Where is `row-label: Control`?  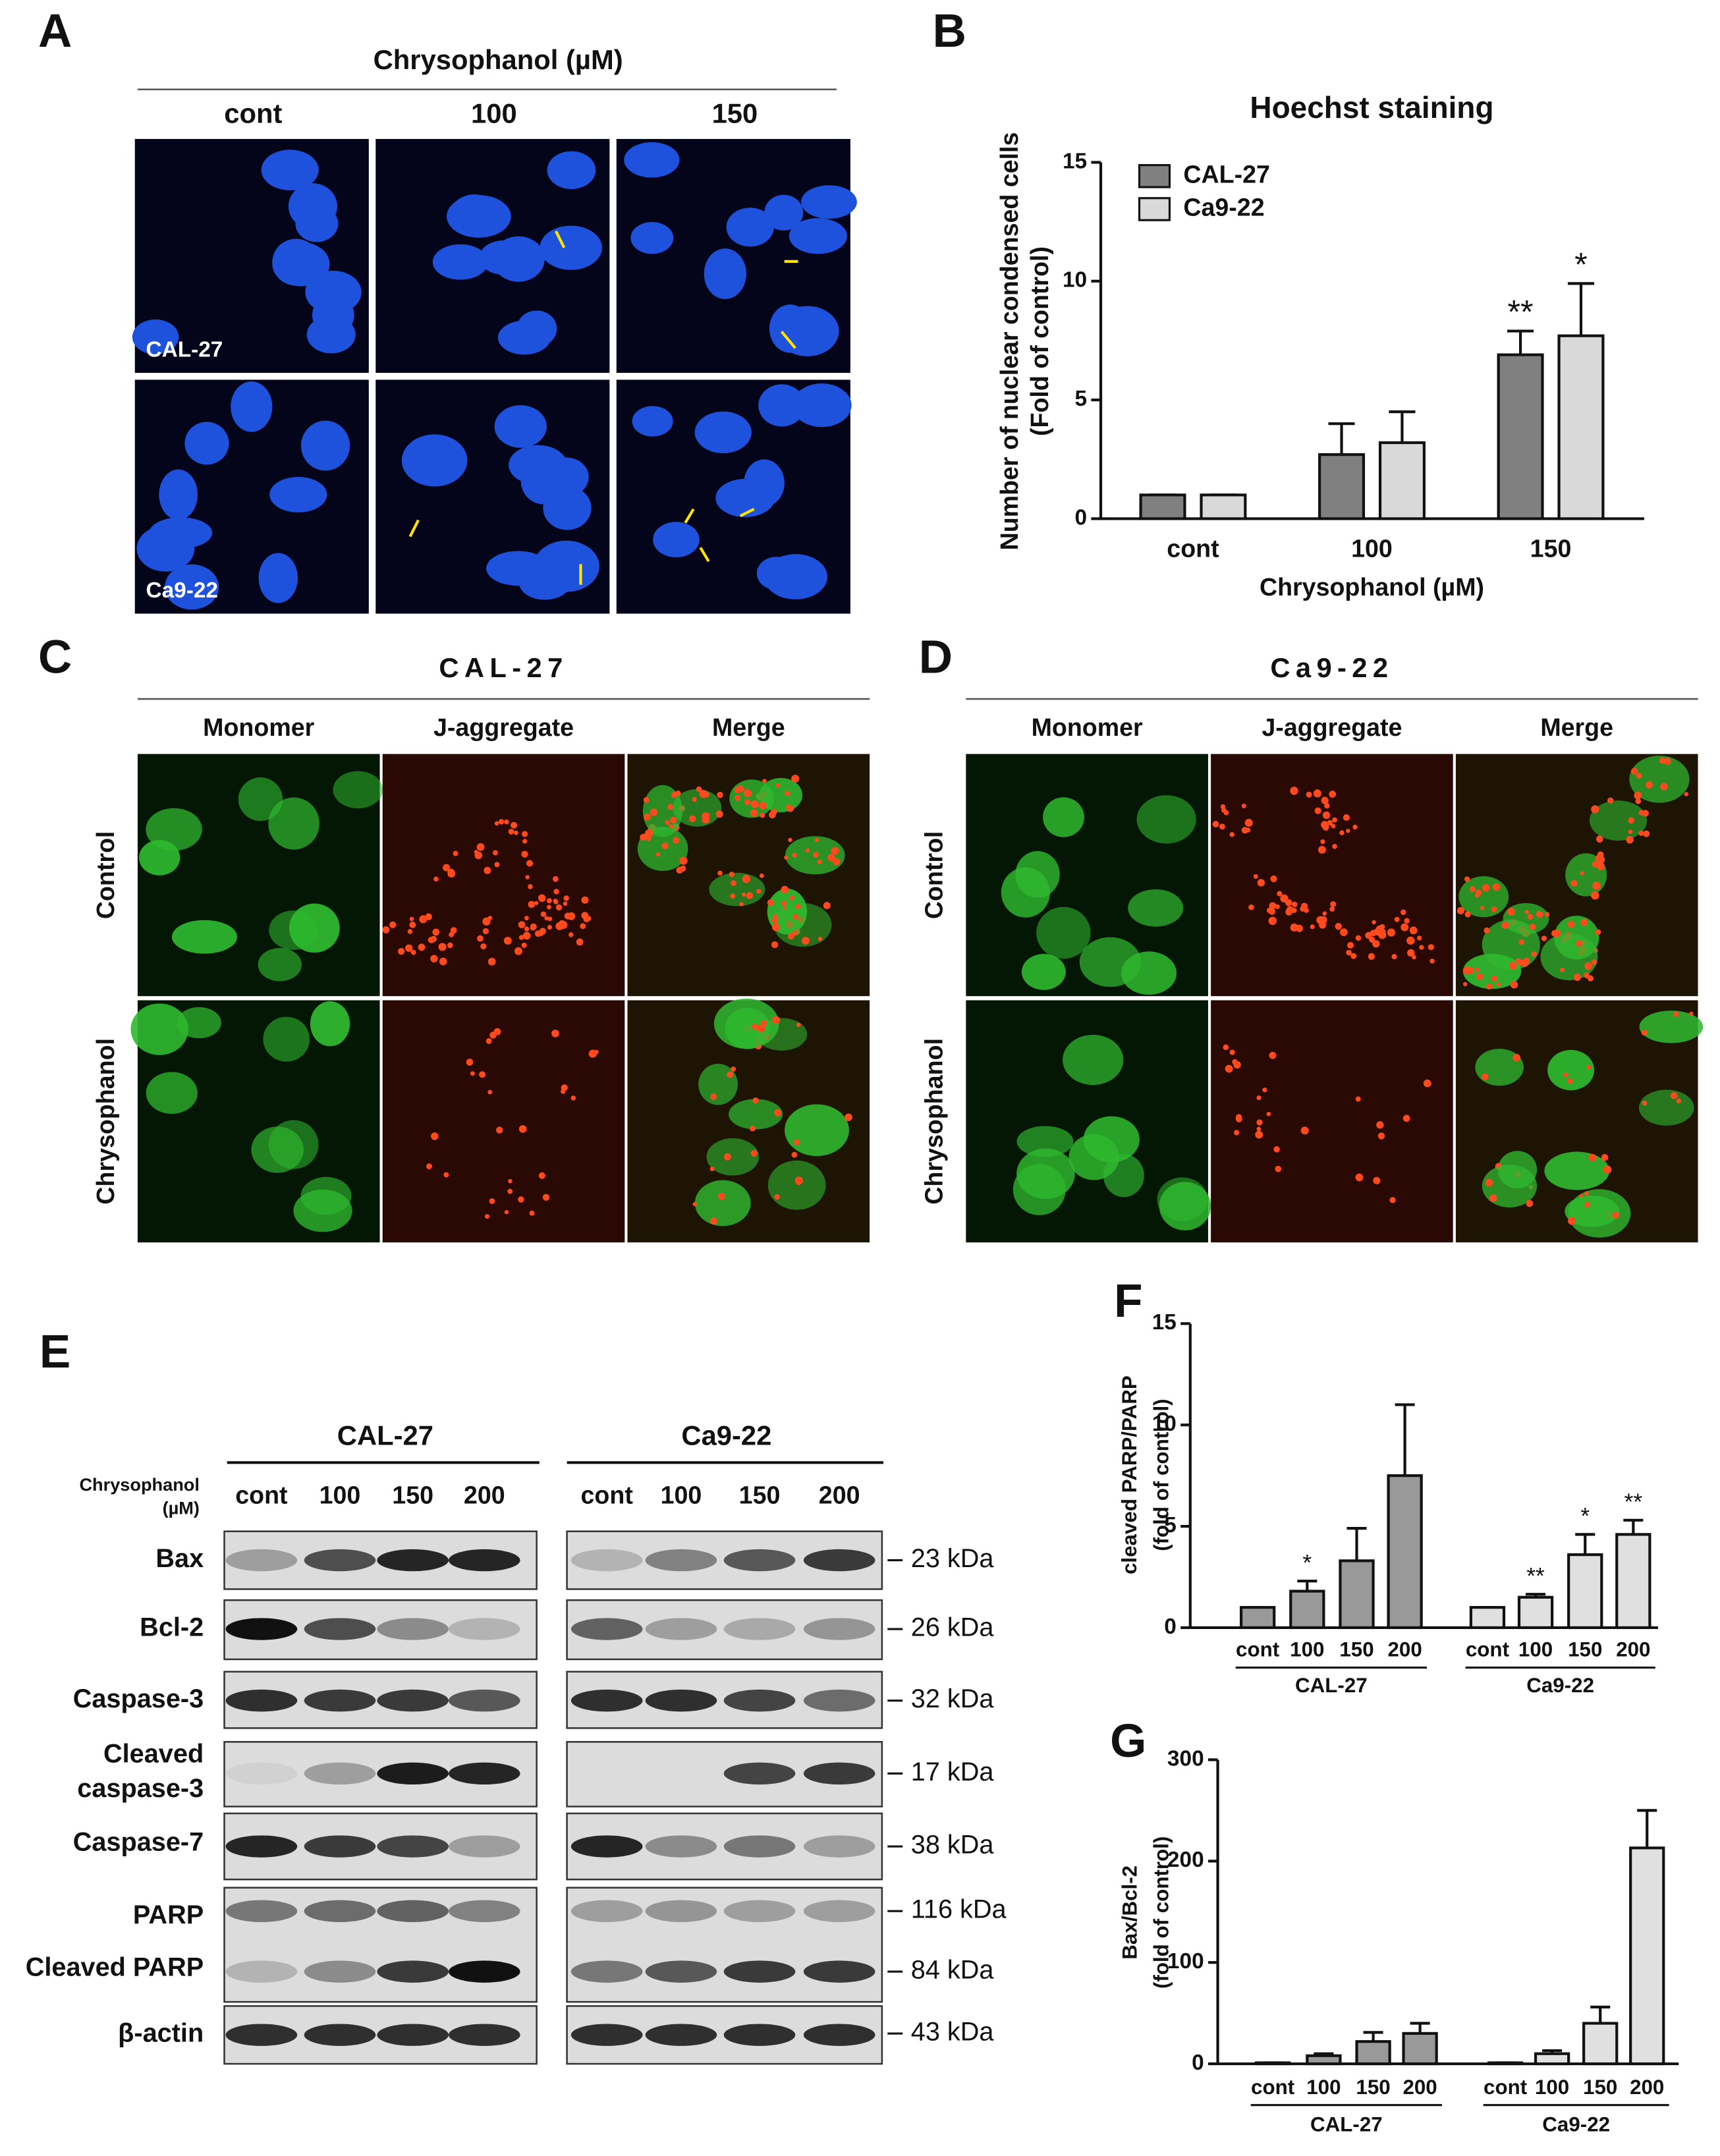 row-label: Control is located at coordinates (105, 875).